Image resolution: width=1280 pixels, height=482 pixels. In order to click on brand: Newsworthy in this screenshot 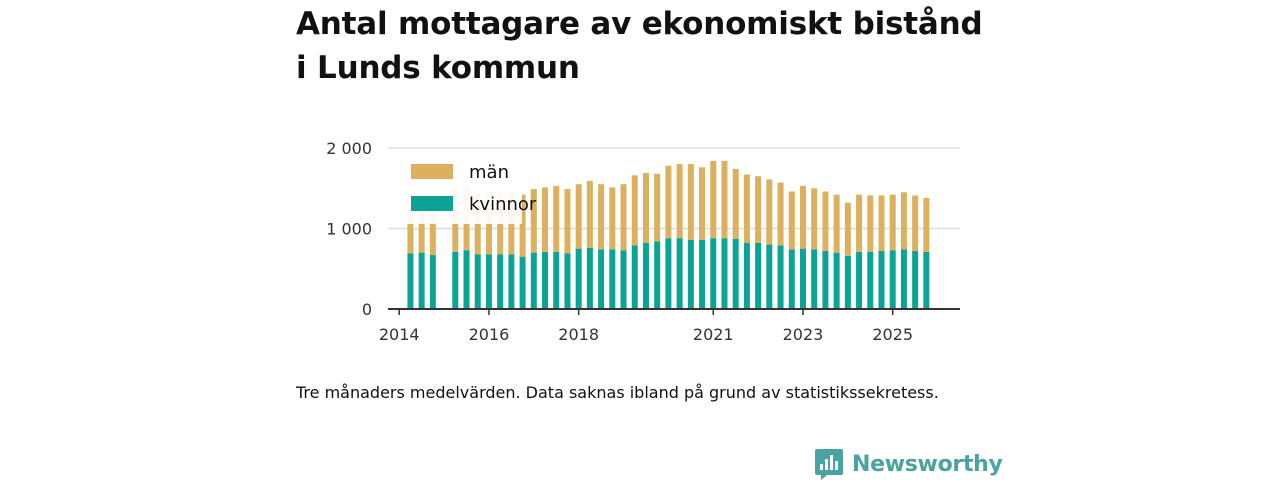, I will do `click(908, 464)`.